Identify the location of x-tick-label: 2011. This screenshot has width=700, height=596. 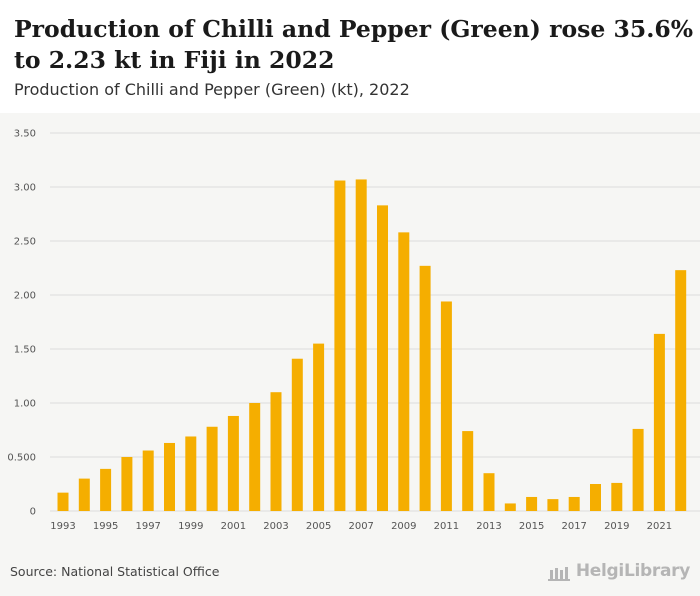
(446, 526).